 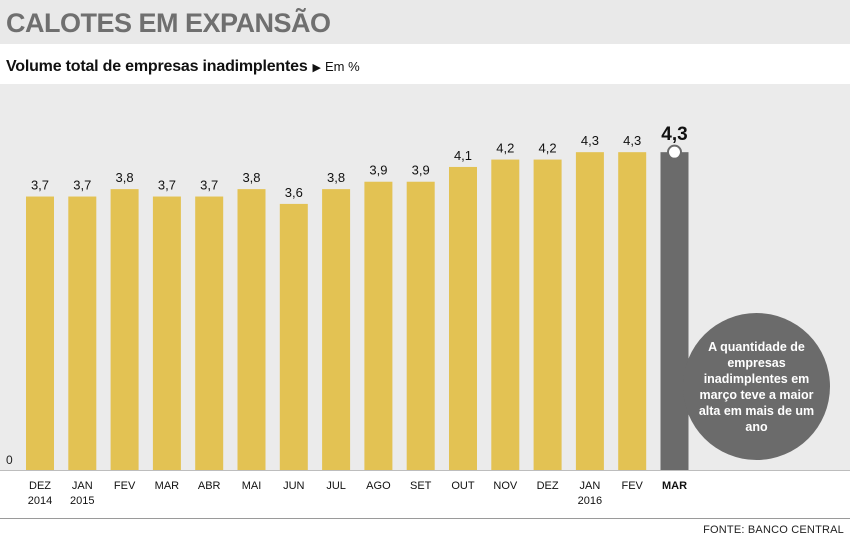 I want to click on x-tick-label: JUN, so click(x=293, y=486).